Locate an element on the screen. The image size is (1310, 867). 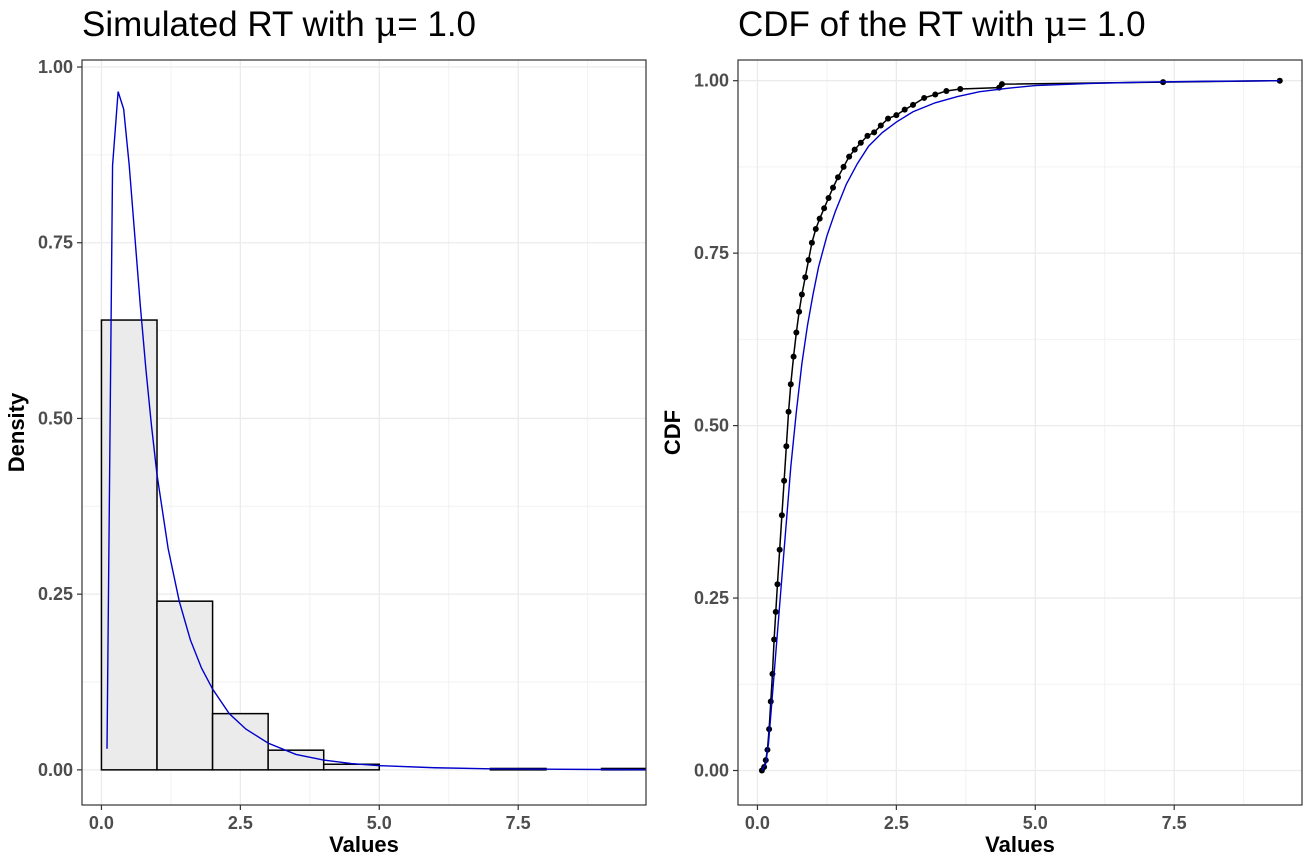
histogram-x-axis-label: Values is located at coordinates (364, 844).